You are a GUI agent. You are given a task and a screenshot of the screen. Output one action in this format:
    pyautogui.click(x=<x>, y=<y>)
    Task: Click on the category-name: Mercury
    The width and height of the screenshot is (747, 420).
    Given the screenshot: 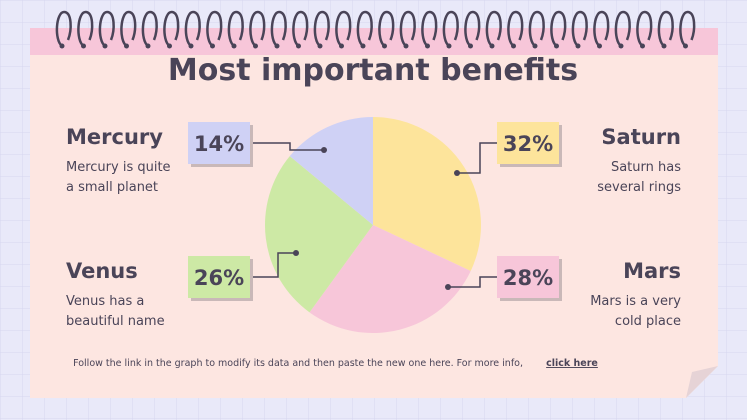 What is the action you would take?
    pyautogui.click(x=114, y=137)
    